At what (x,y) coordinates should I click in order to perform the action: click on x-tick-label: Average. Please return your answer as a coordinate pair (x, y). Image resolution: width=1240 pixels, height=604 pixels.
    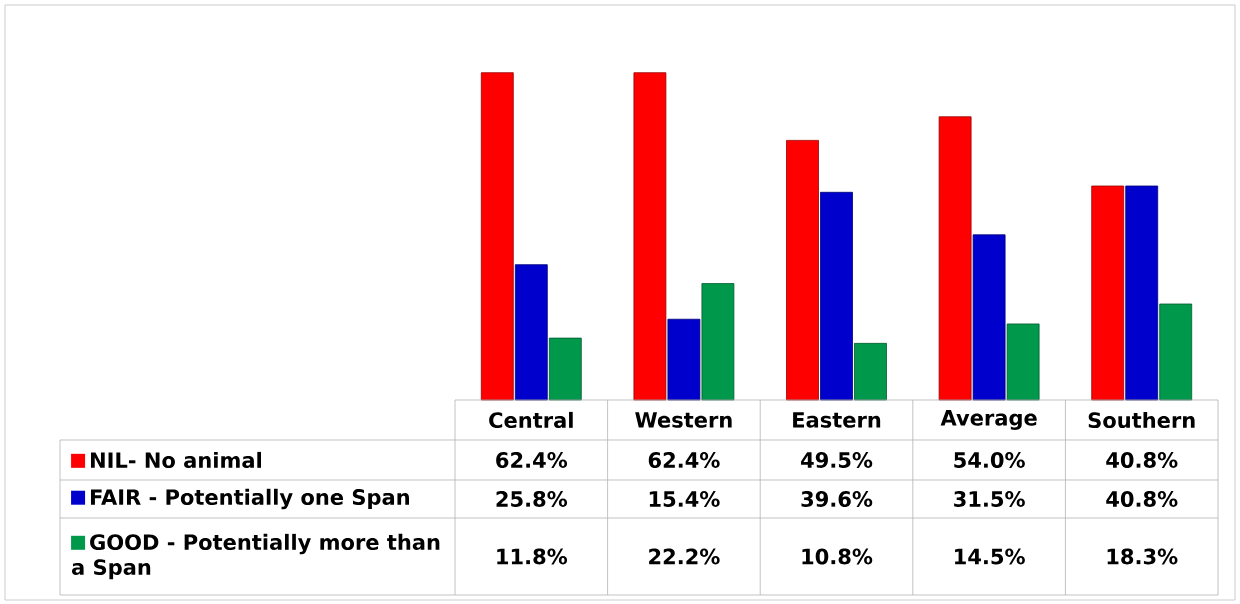
    Looking at the image, I should click on (988, 420).